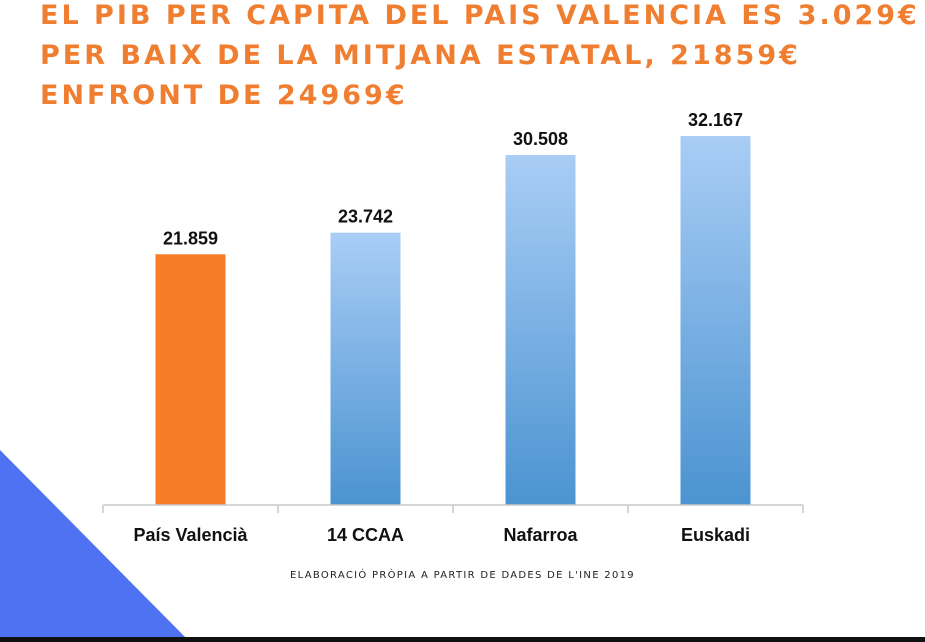  What do you see at coordinates (224, 95) in the screenshot?
I see `headline-line-3: ENFRONT DE 24969€` at bounding box center [224, 95].